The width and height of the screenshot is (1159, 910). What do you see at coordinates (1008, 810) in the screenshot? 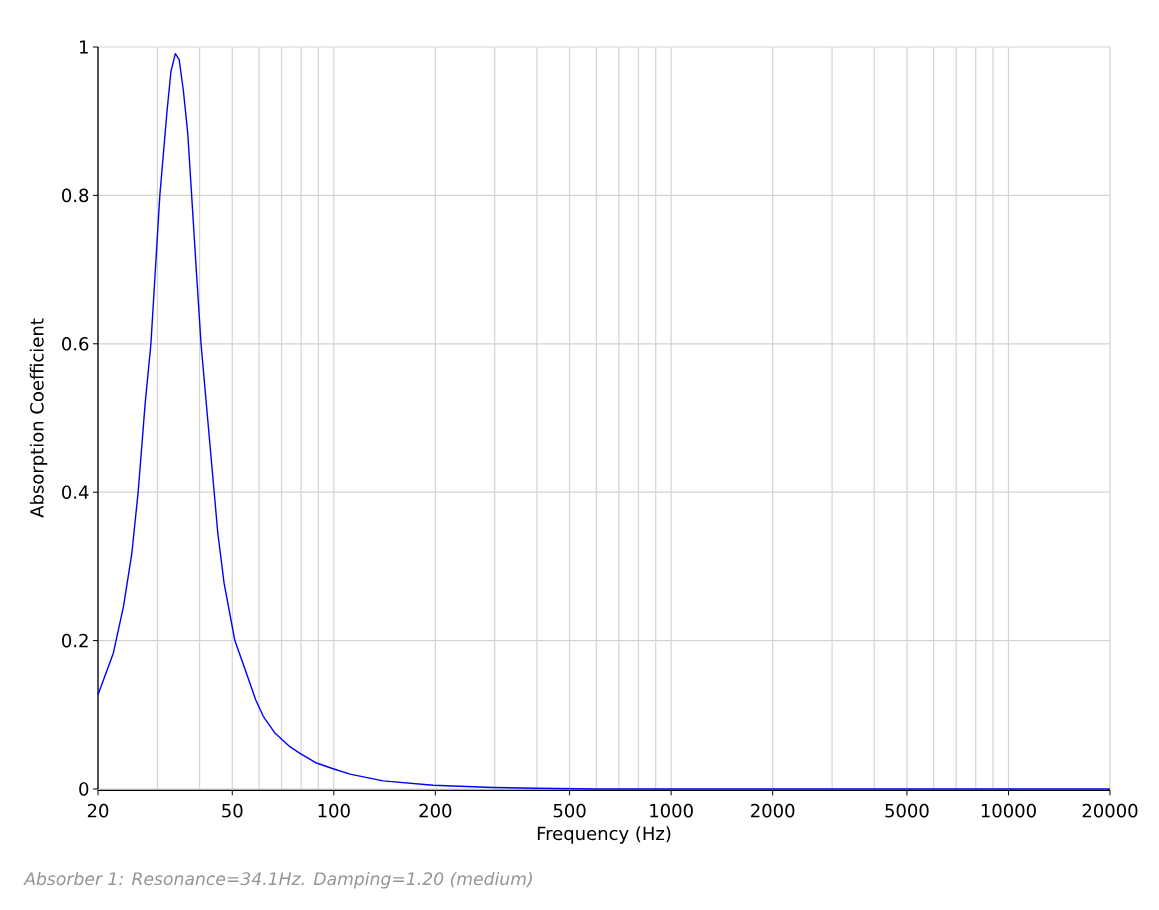
I see `x-tick-label: 10000` at bounding box center [1008, 810].